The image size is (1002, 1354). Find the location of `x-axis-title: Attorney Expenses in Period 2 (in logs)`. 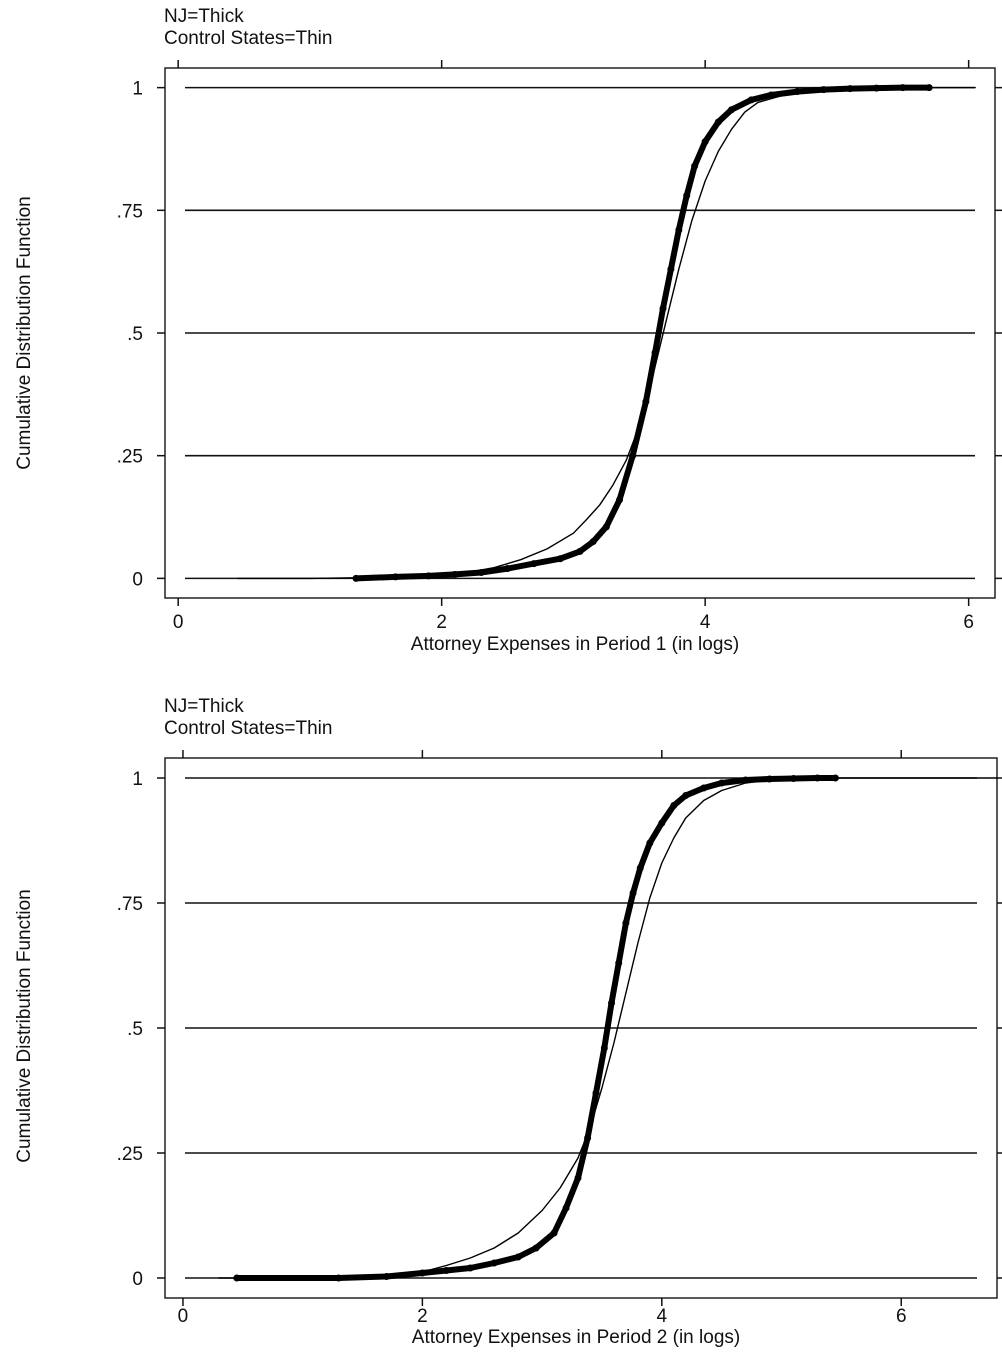

x-axis-title: Attorney Expenses in Period 2 (in logs) is located at coordinates (576, 1337).